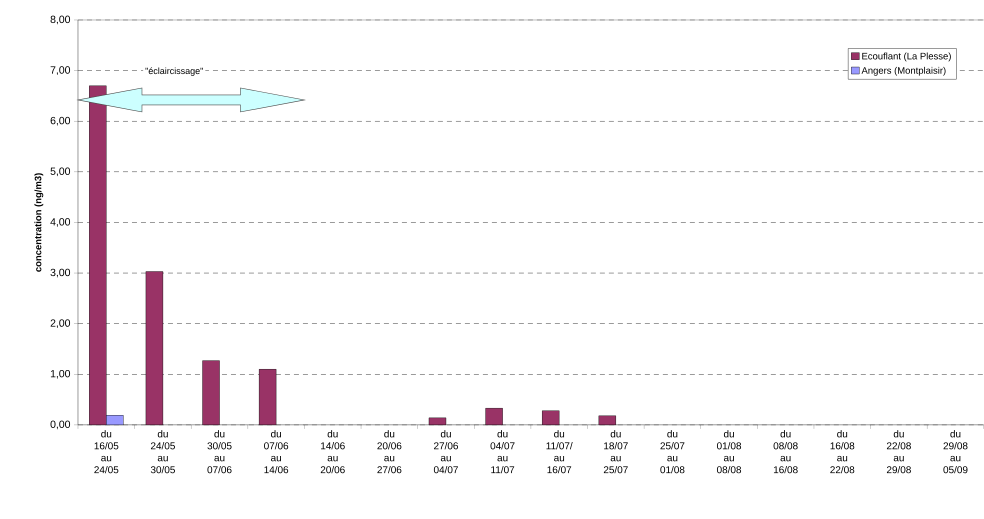  What do you see at coordinates (60, 374) in the screenshot?
I see `y-tick-label: 1,00` at bounding box center [60, 374].